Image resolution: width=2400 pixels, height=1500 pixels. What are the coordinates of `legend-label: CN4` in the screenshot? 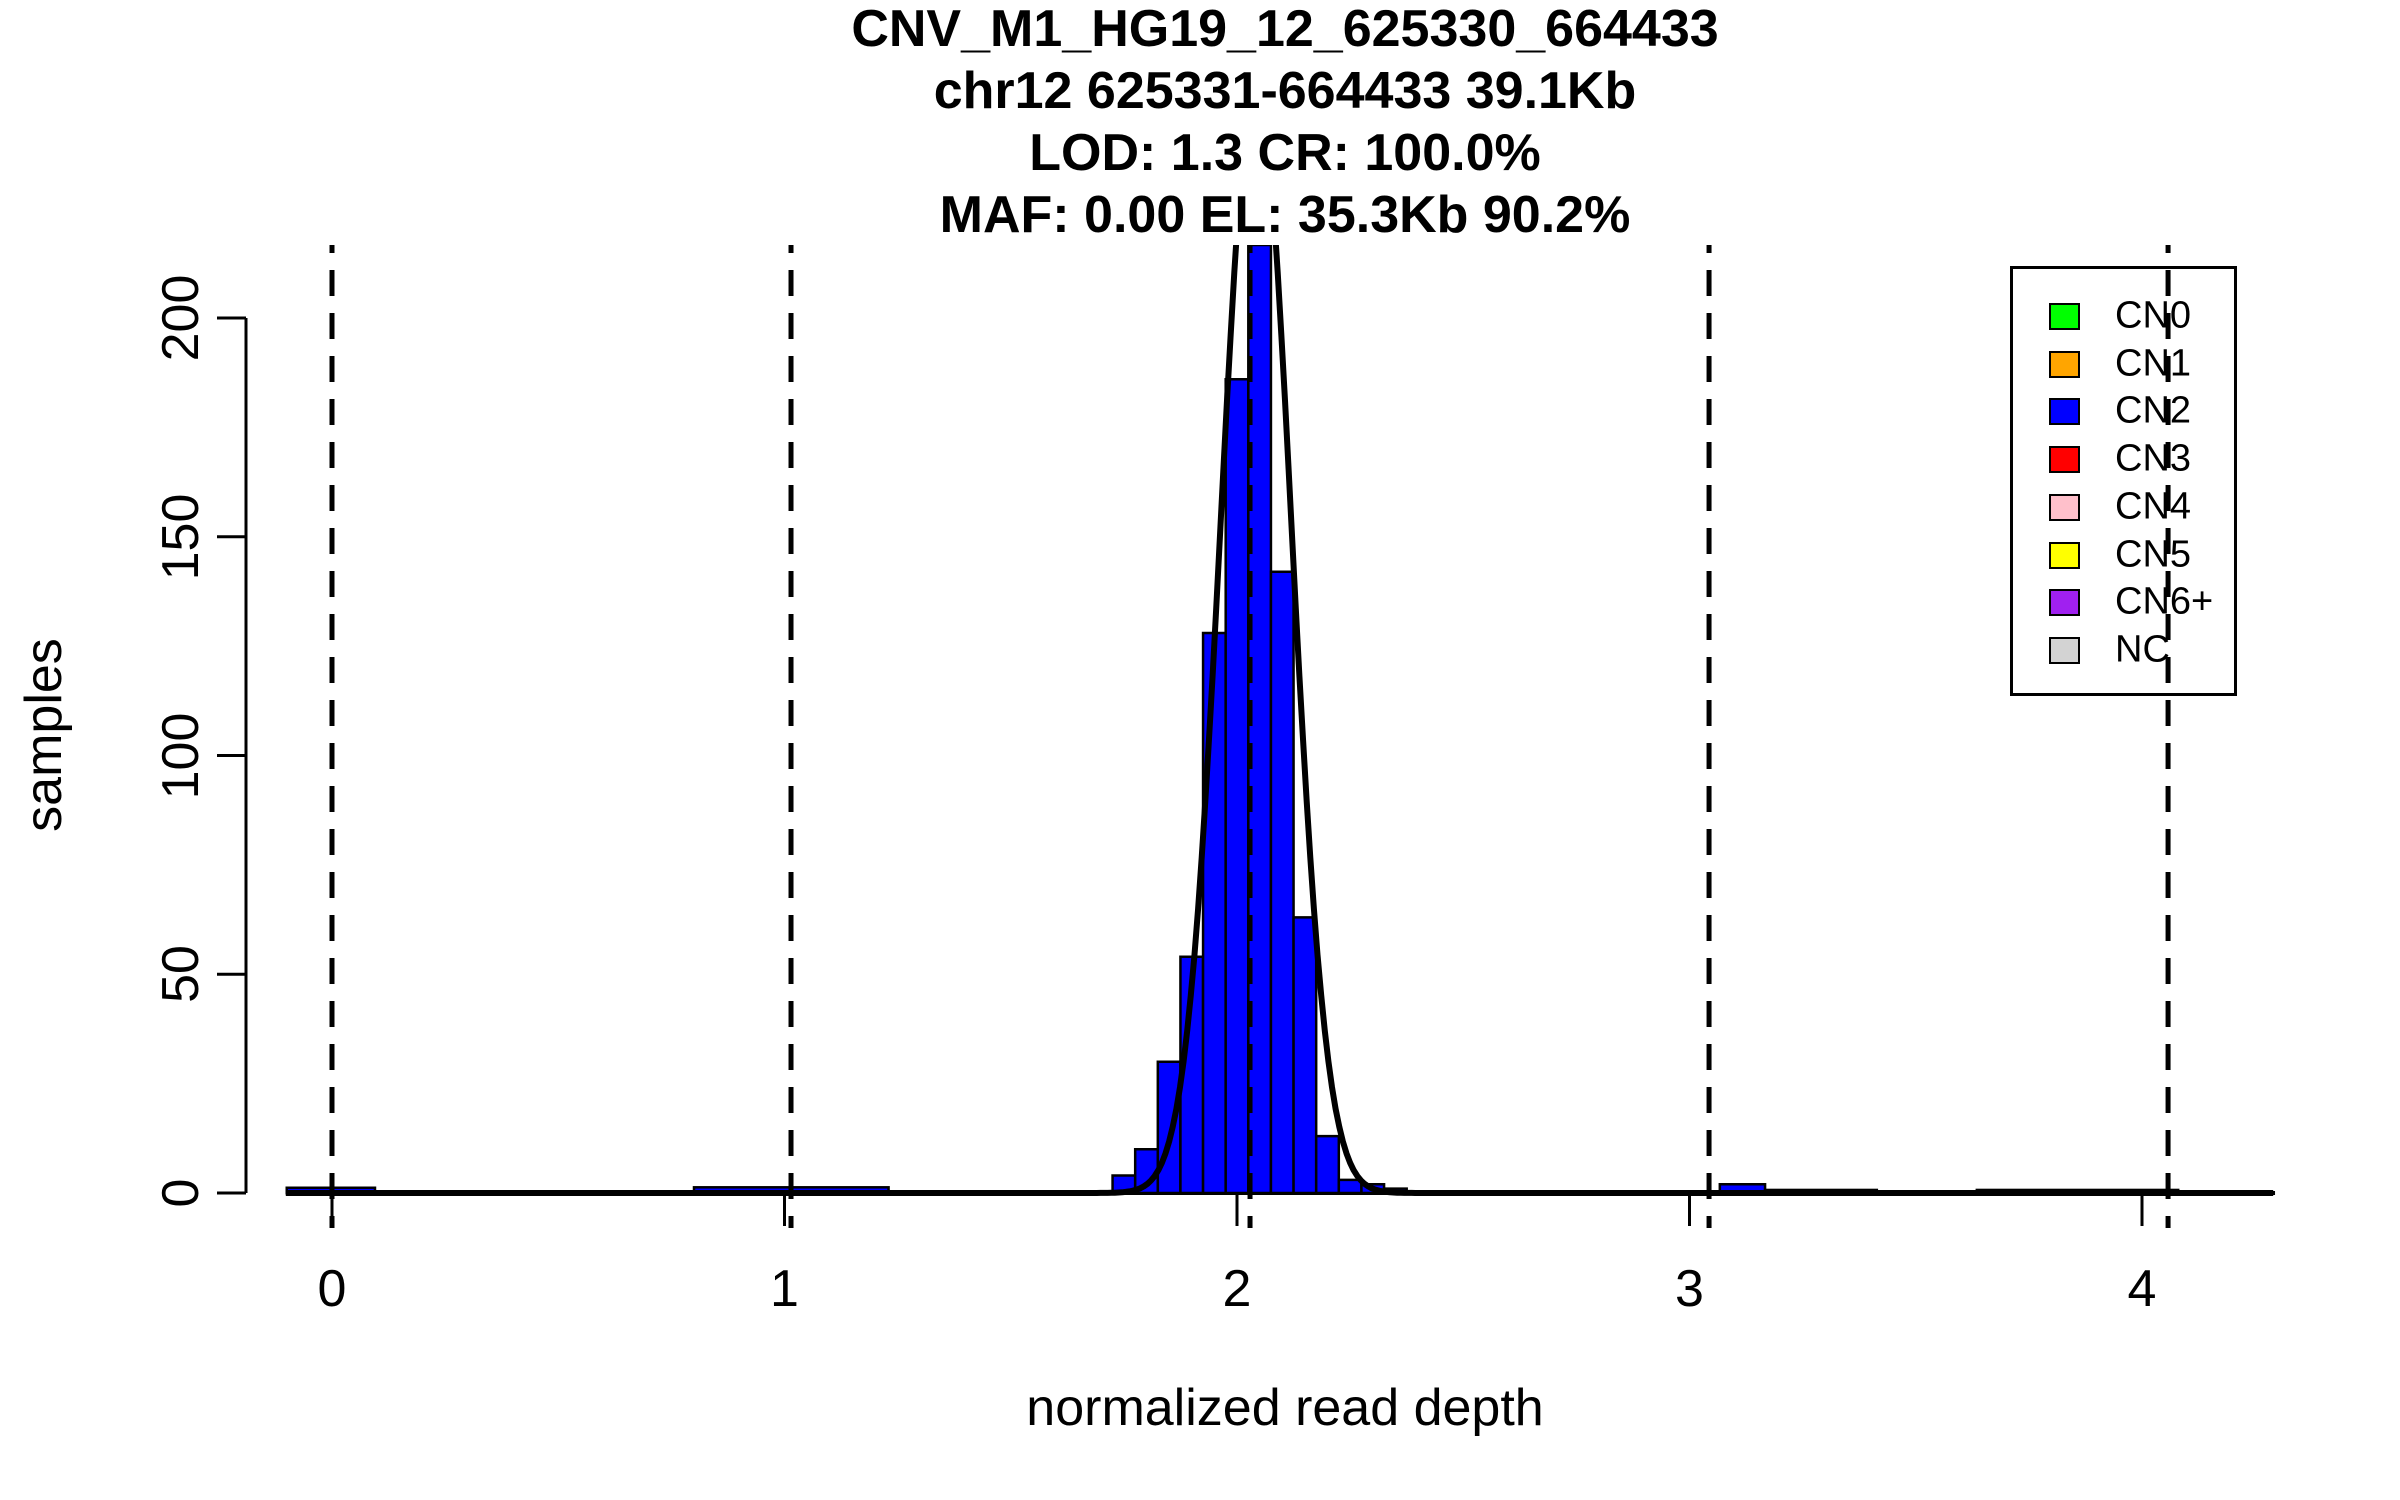 It's located at (2153, 506).